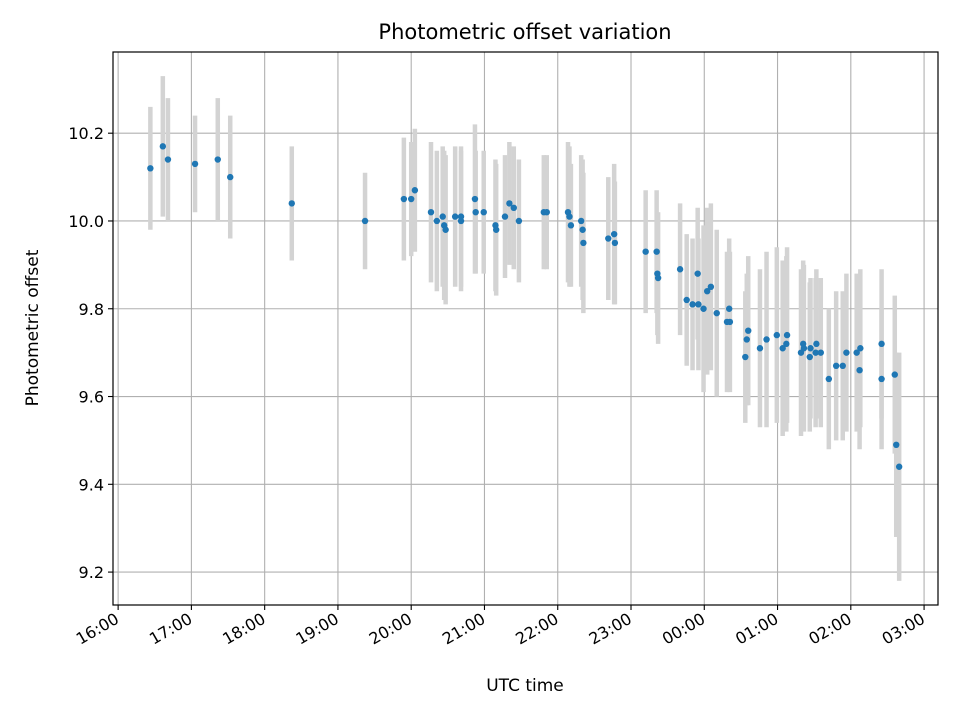  I want to click on x-tick-label: 01:00, so click(756, 629).